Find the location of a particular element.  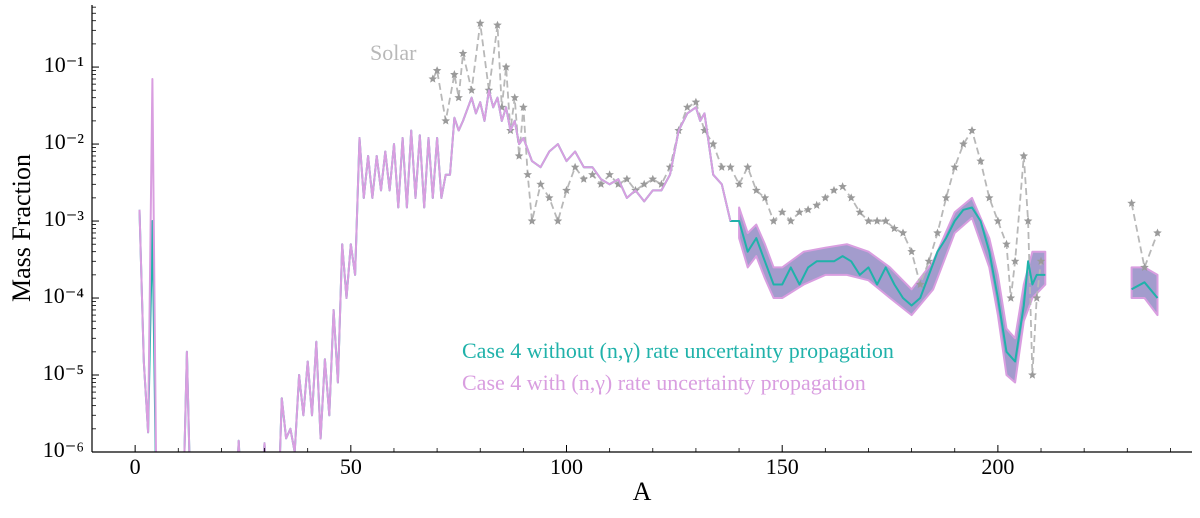

x-axis-title: A is located at coordinates (642, 491).